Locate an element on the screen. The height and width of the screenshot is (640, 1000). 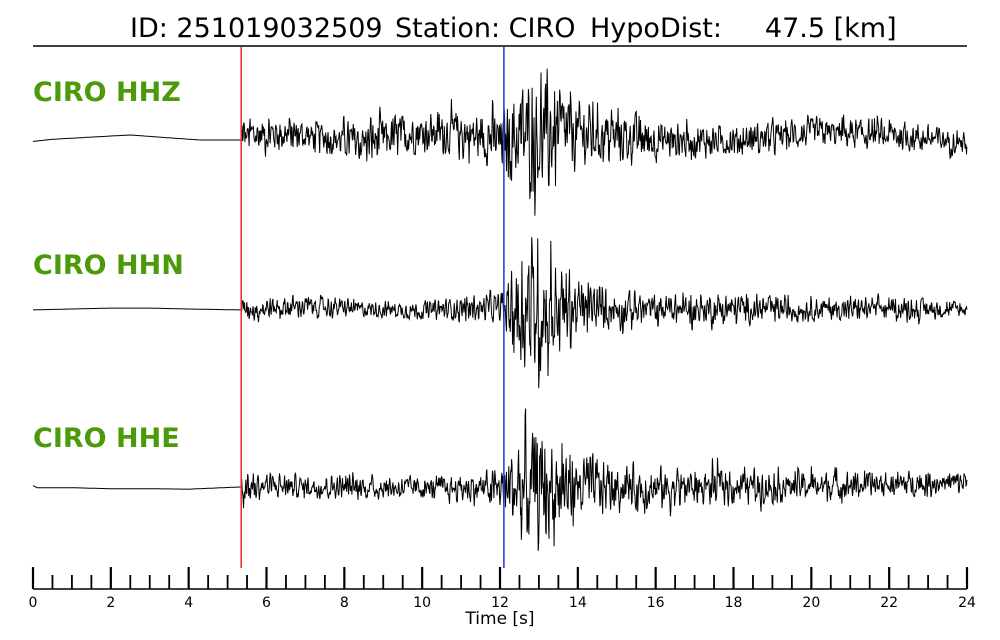
title-id: ID: 251019032509 is located at coordinates (256, 28).